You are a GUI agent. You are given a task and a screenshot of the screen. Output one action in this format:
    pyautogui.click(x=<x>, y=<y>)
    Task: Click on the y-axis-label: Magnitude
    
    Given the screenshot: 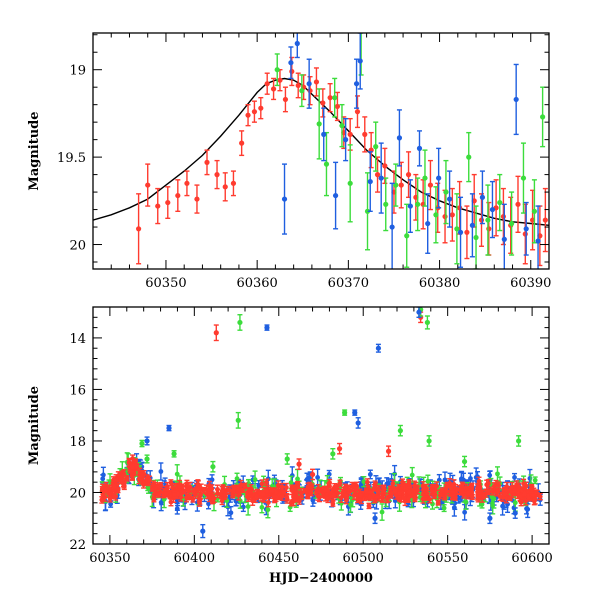 What is the action you would take?
    pyautogui.click(x=34, y=425)
    